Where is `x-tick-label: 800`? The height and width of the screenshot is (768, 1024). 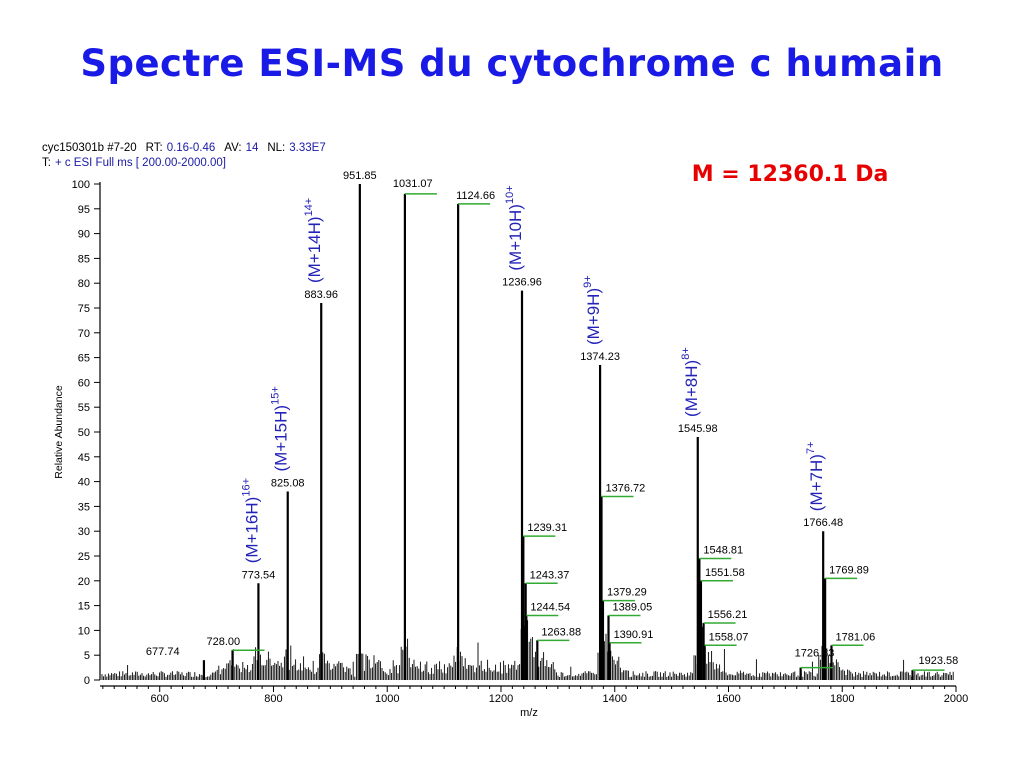
x-tick-label: 800 is located at coordinates (273, 699).